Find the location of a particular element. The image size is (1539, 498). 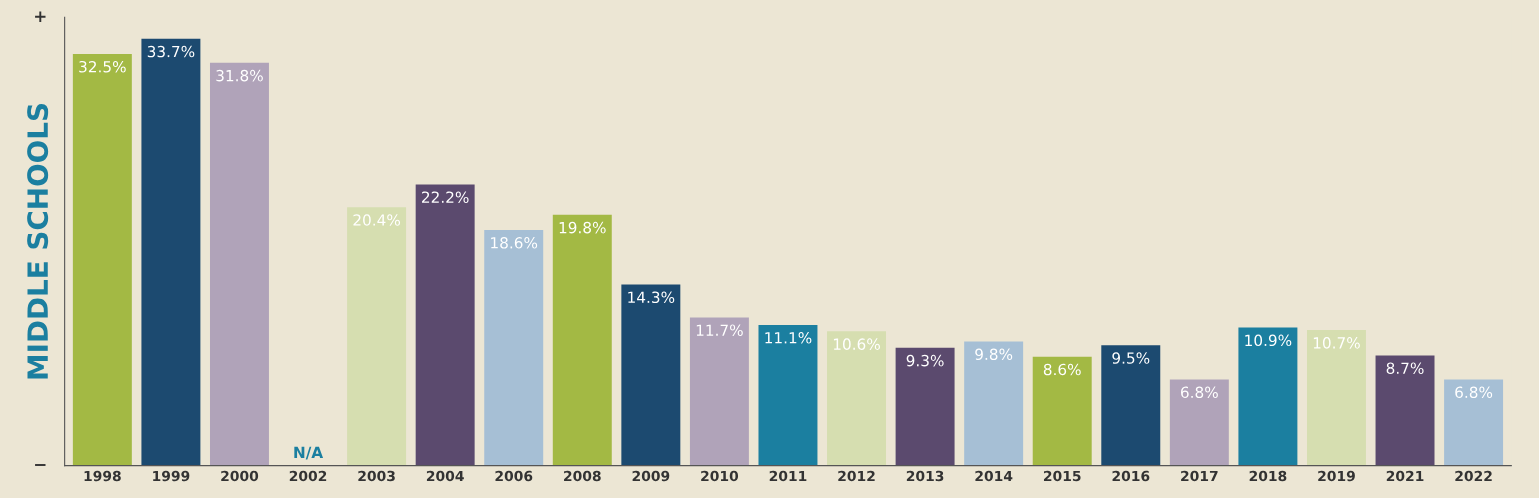

y-axis-title: MIDDLE SCHOOLS is located at coordinates (38, 241).